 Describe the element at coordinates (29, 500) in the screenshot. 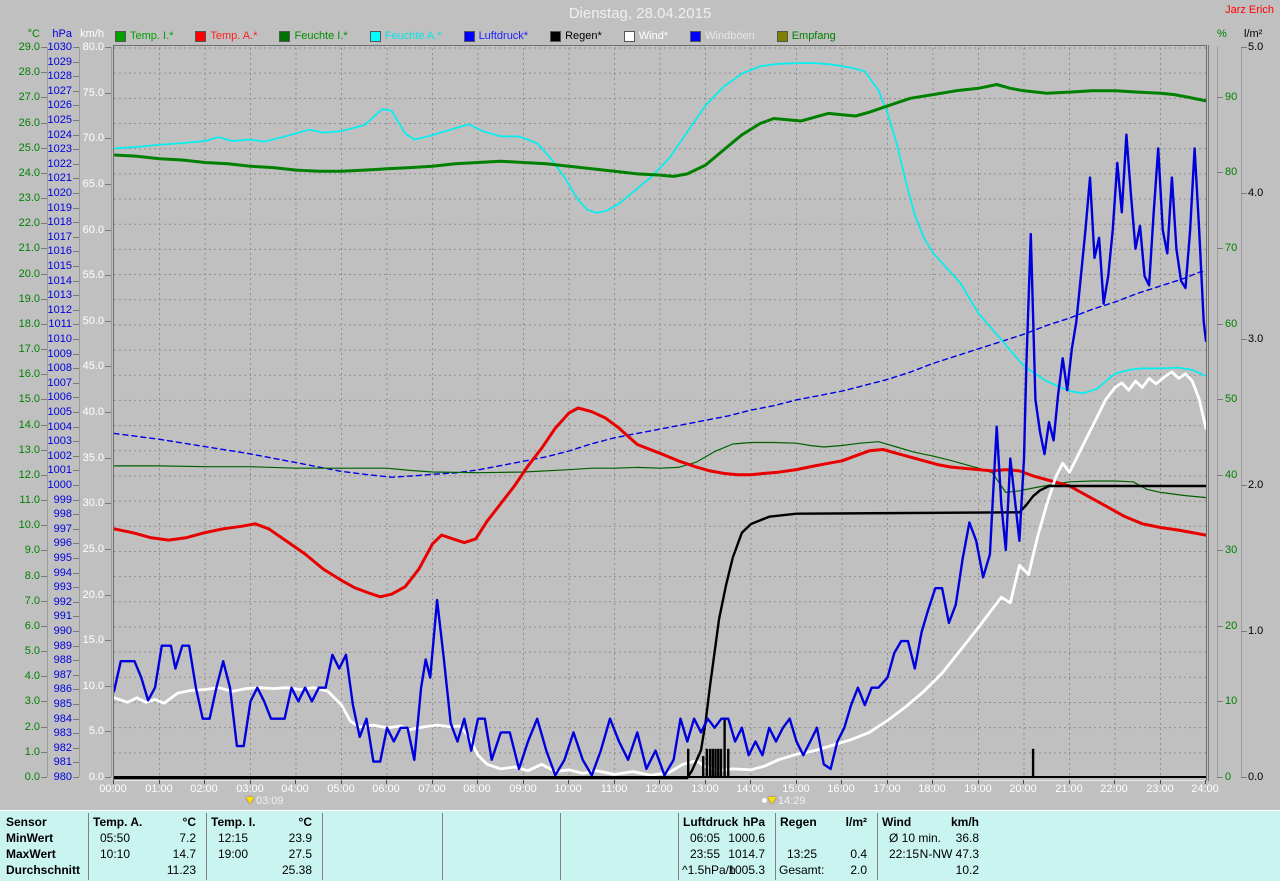

I see `axis-label-temp: 11.0` at that location.